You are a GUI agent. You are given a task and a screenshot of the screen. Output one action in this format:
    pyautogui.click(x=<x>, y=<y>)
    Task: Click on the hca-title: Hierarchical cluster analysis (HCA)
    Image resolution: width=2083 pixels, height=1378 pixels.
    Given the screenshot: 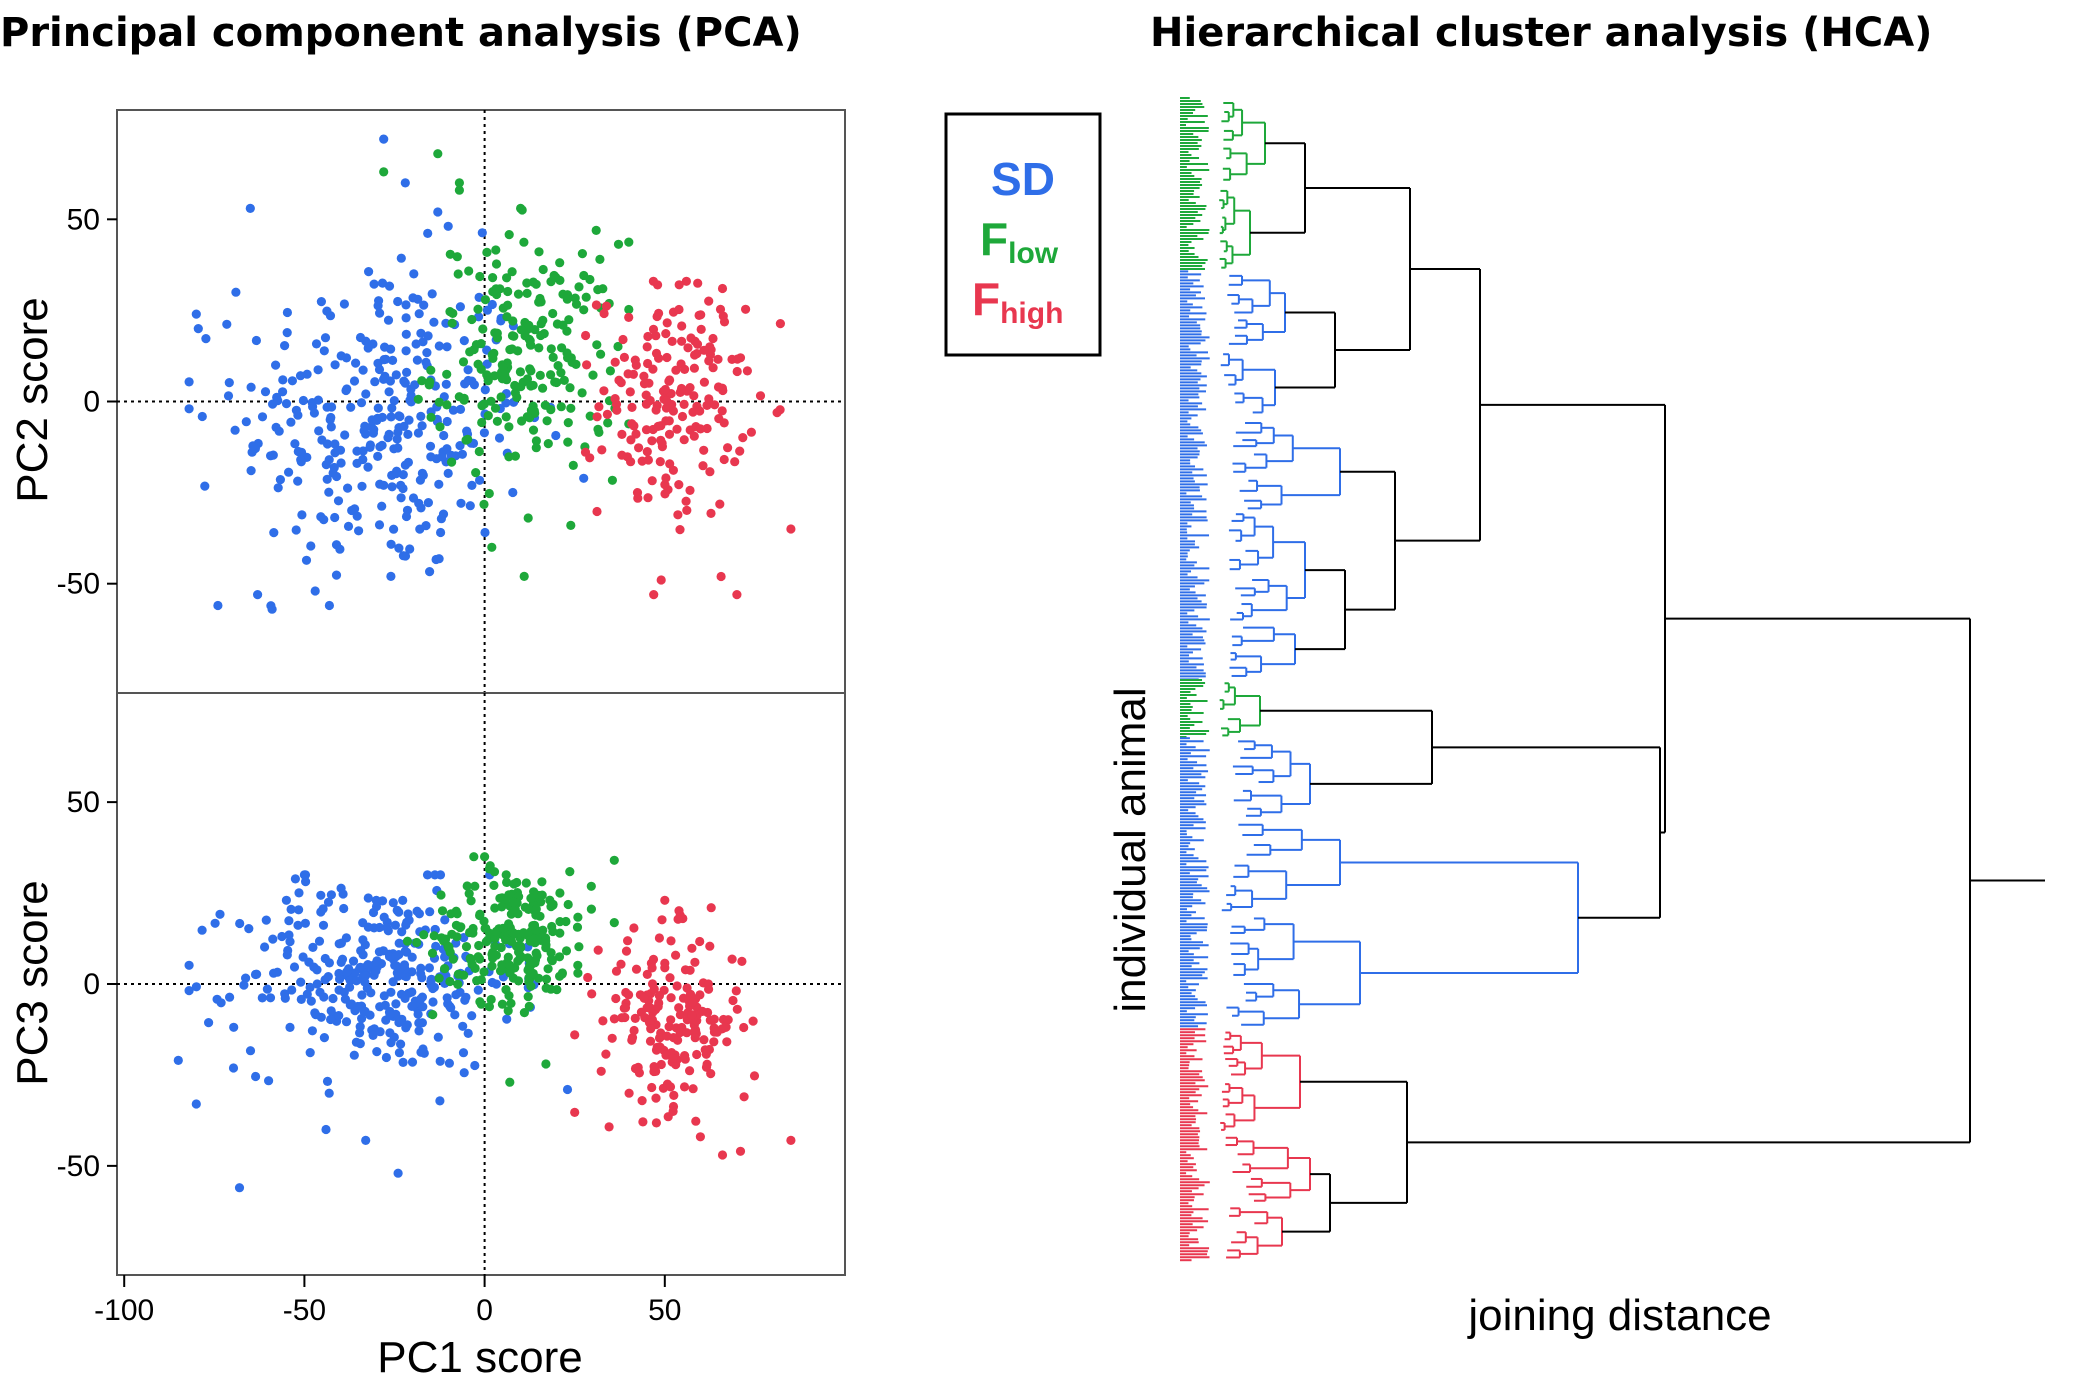 What is the action you would take?
    pyautogui.click(x=1541, y=33)
    